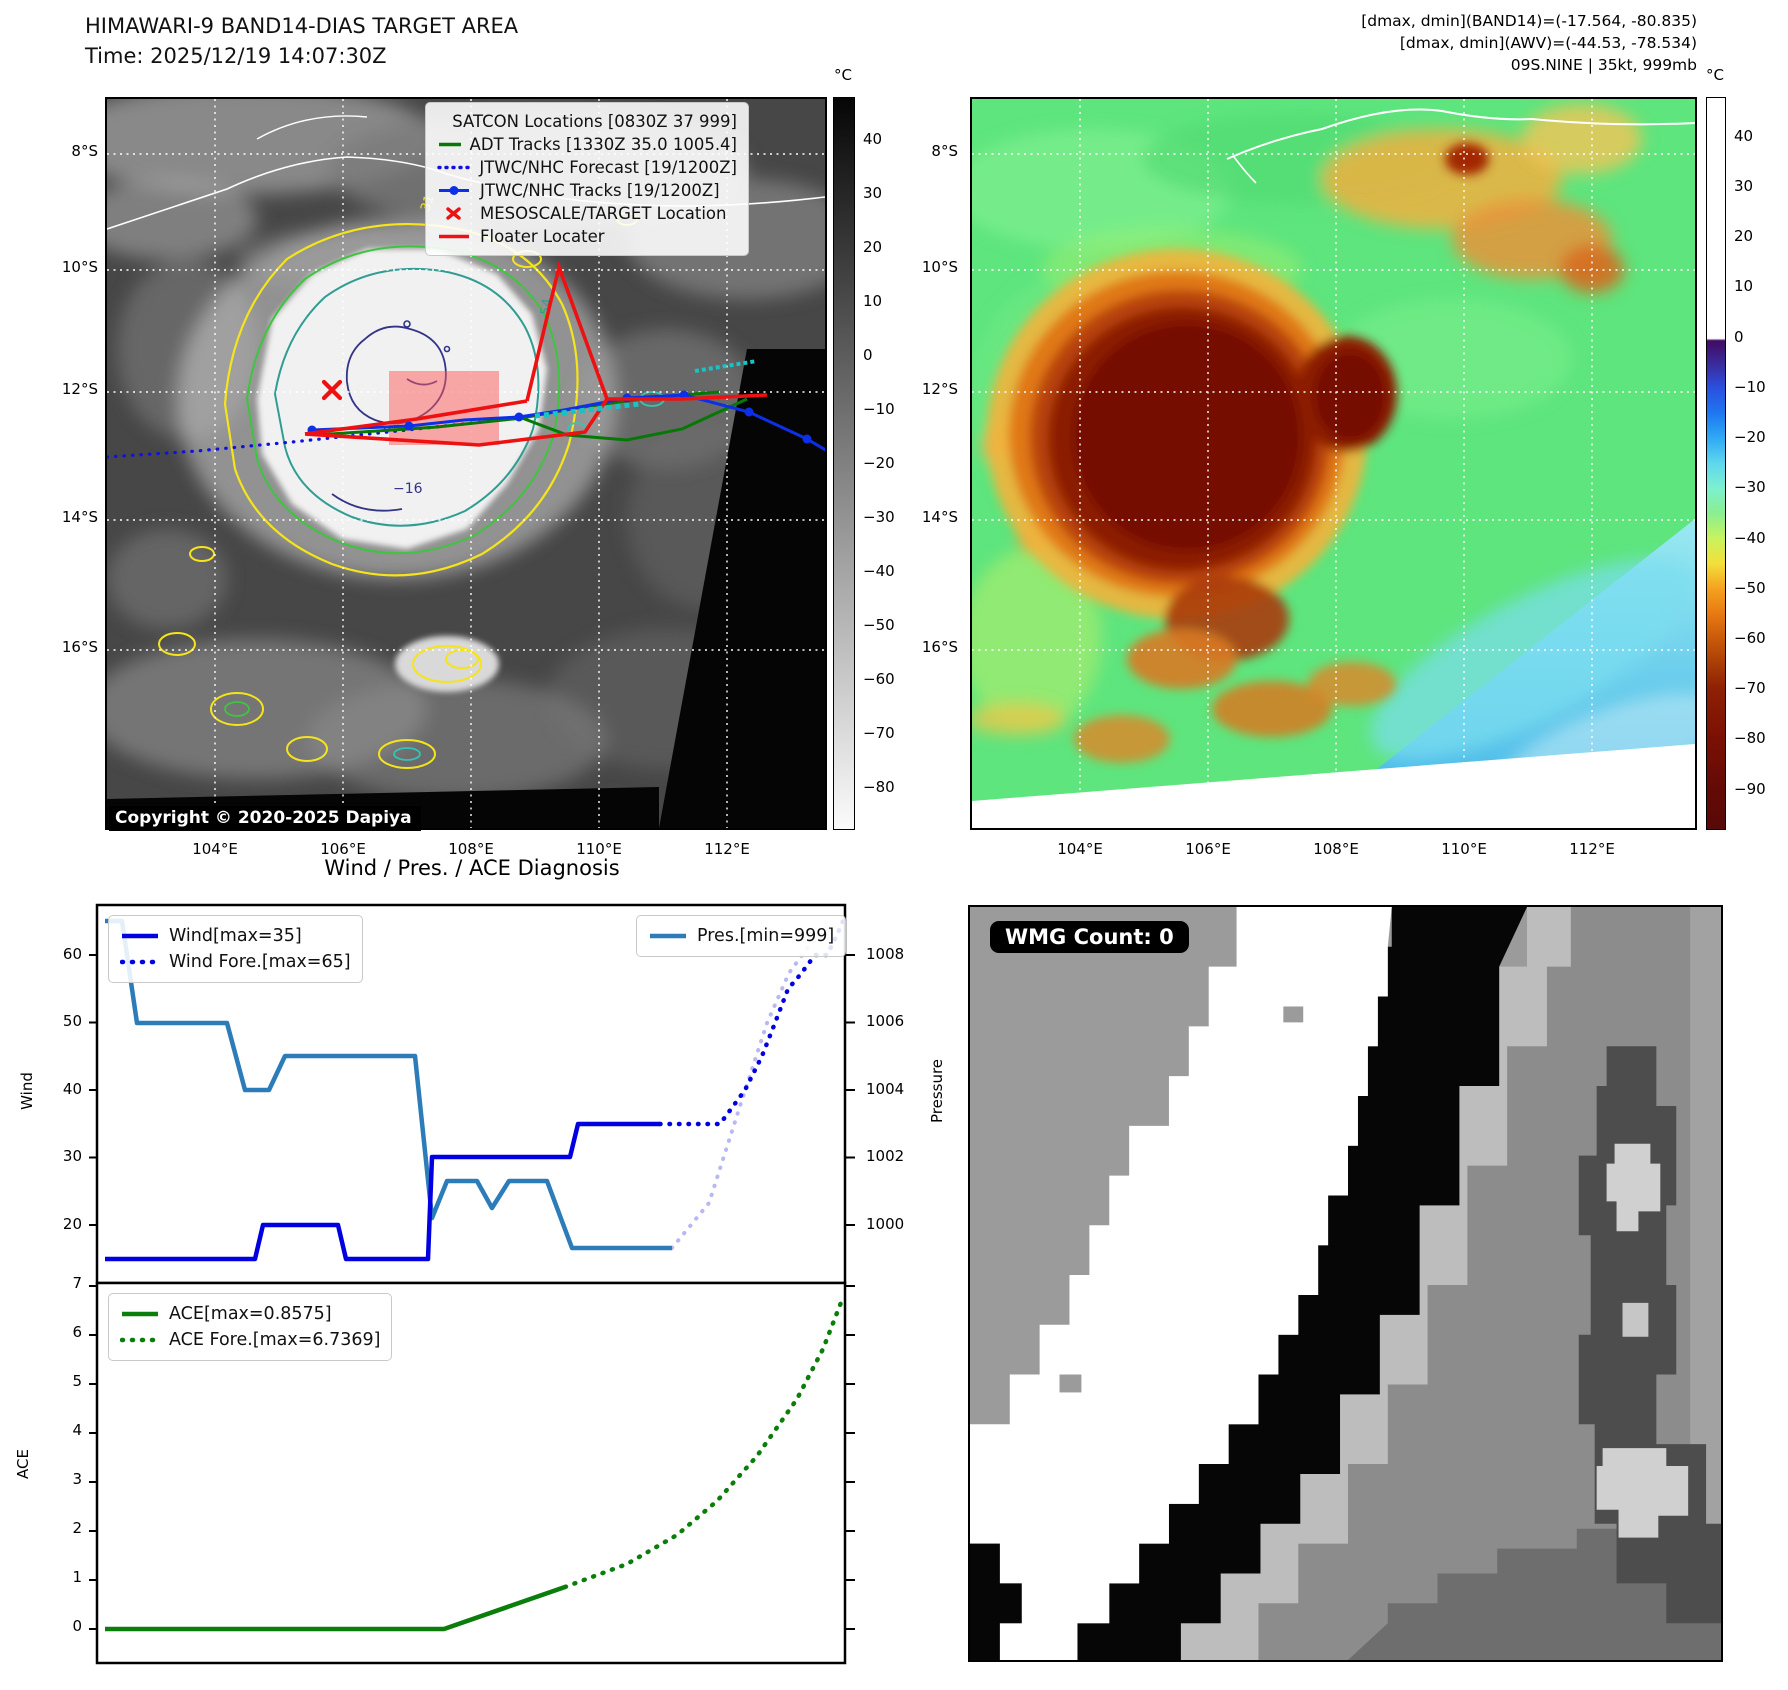  What do you see at coordinates (72, 1089) in the screenshot?
I see `wind-ytick: 40` at bounding box center [72, 1089].